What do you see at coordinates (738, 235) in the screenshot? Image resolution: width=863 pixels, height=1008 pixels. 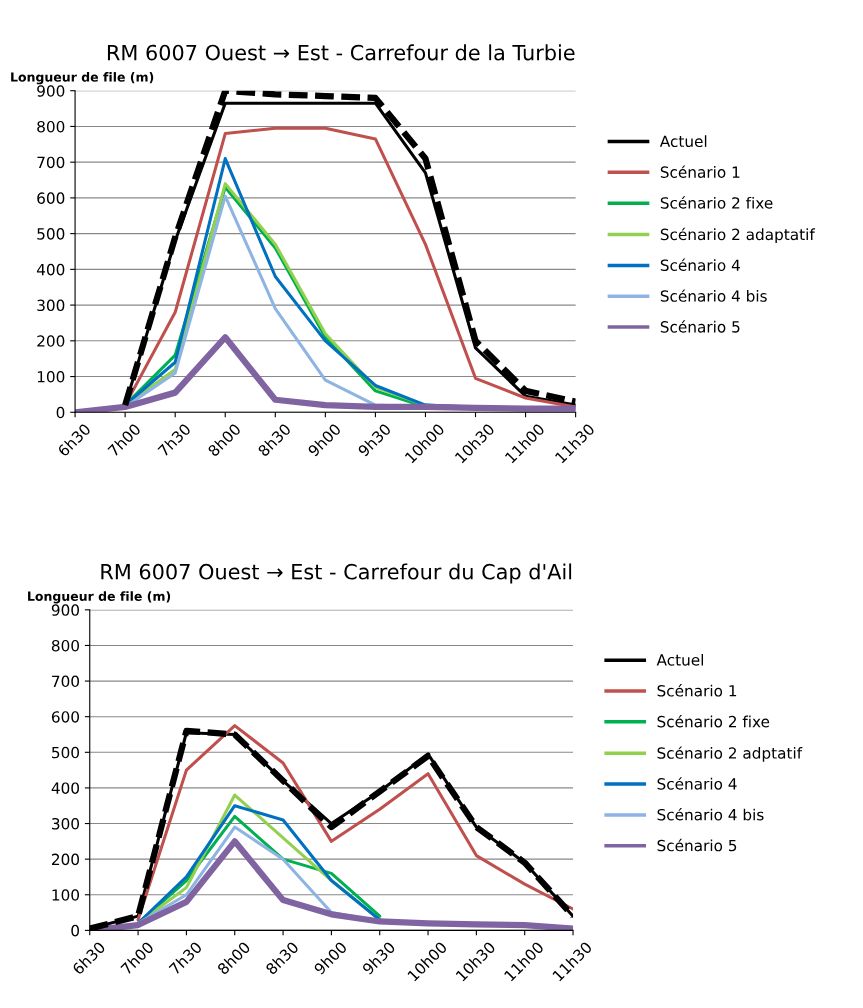 I see `legend-label: Scénario 2 adaptatif` at bounding box center [738, 235].